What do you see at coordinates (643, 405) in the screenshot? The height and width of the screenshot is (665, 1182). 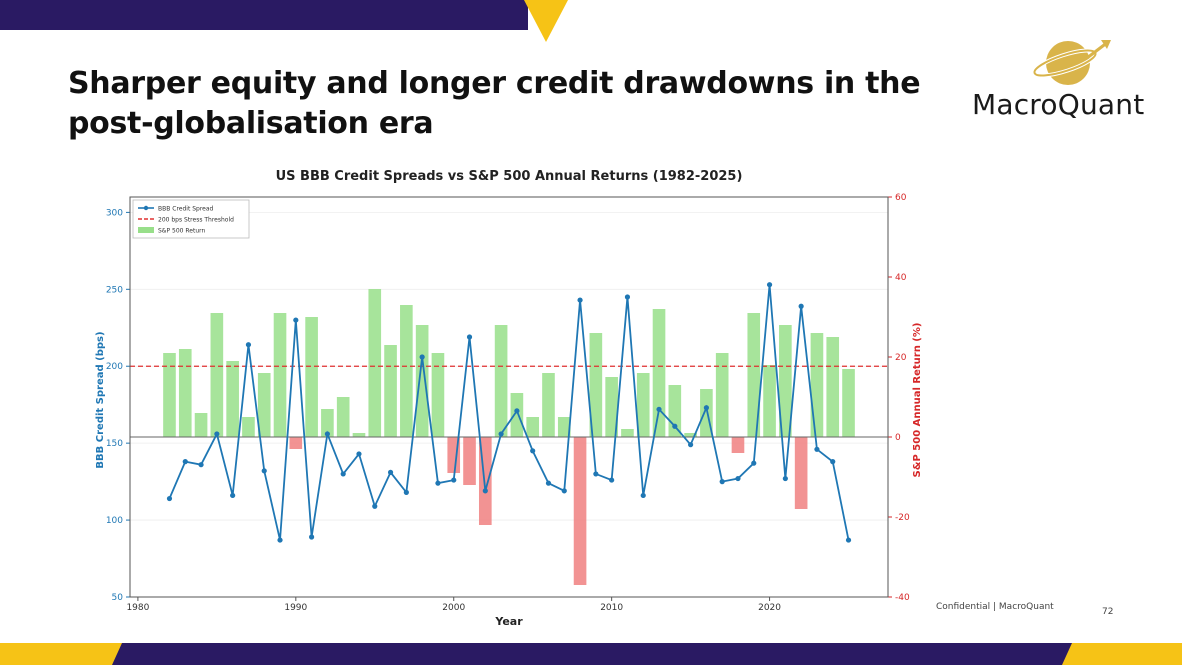 I see `return-bar-2012` at bounding box center [643, 405].